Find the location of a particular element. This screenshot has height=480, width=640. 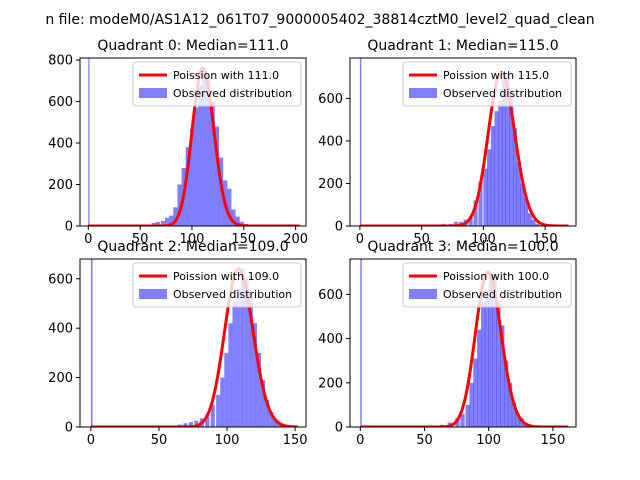

legend-label-fit: Poission with 109.0 is located at coordinates (226, 276).